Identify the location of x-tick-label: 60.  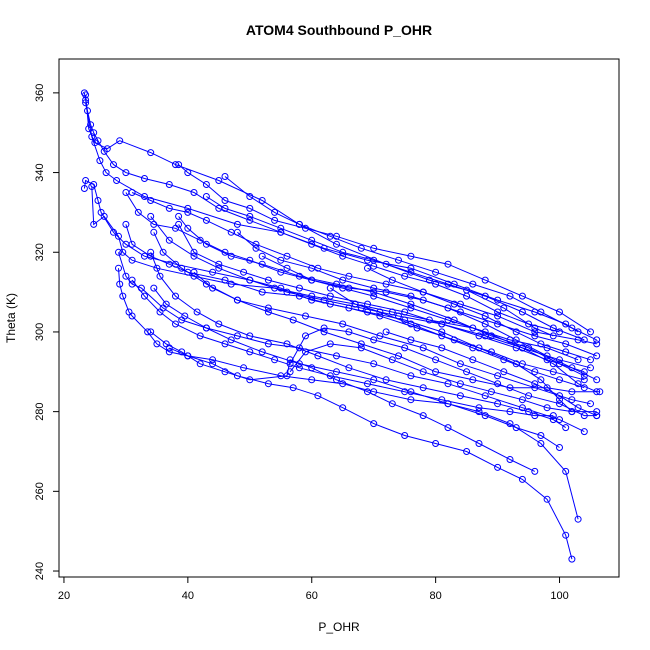
(312, 596).